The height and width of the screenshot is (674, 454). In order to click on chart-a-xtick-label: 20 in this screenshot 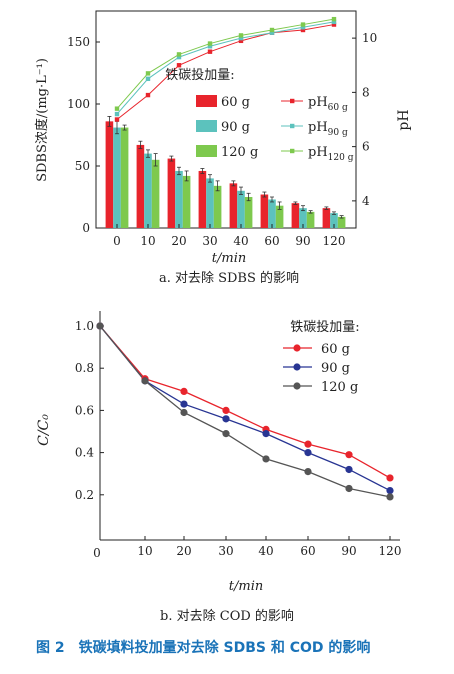, I will do `click(178, 241)`.